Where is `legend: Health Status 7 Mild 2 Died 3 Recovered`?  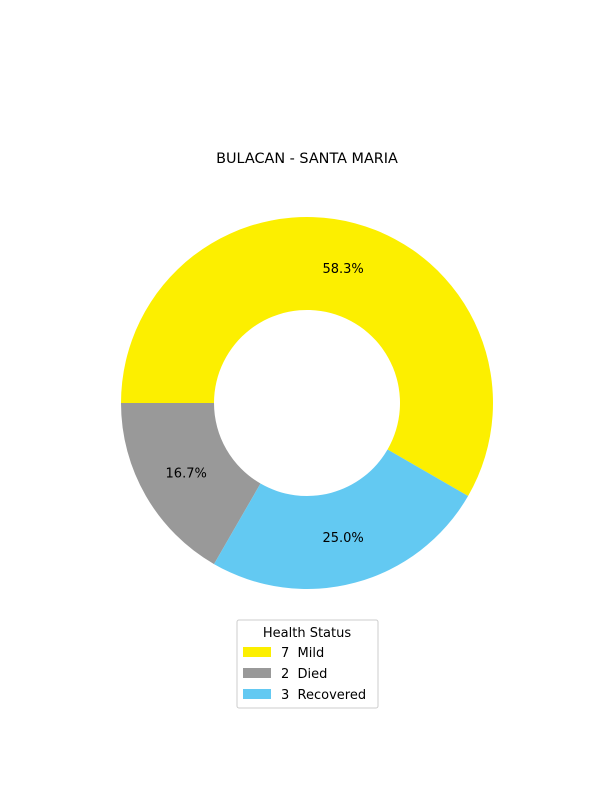
legend: Health Status 7 Mild 2 Died 3 Recovered is located at coordinates (307, 664).